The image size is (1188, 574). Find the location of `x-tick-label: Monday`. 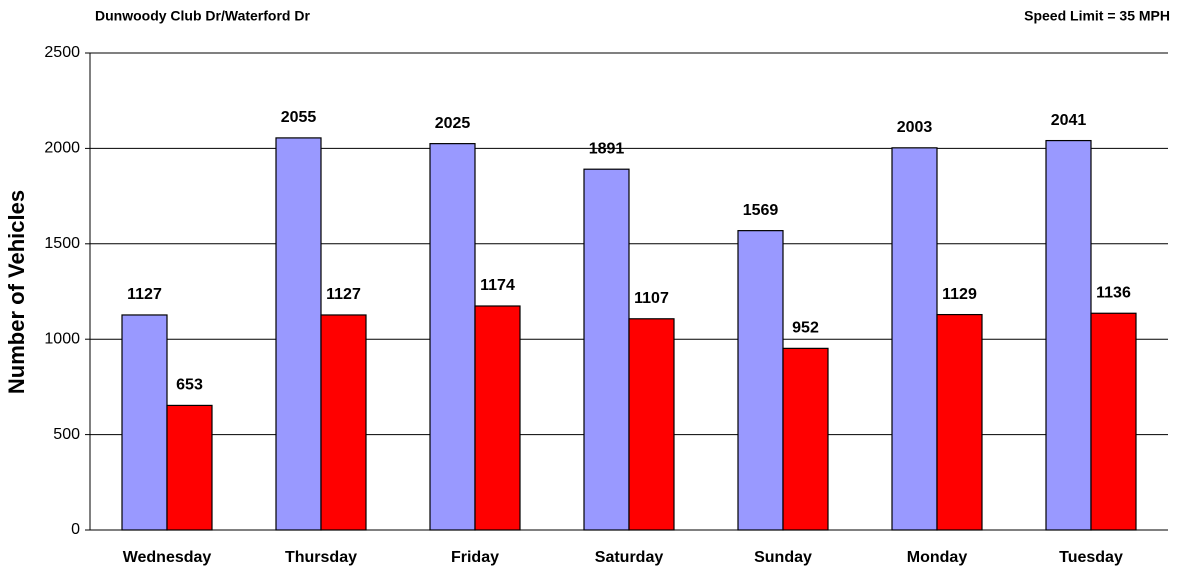

x-tick-label: Monday is located at coordinates (937, 557).